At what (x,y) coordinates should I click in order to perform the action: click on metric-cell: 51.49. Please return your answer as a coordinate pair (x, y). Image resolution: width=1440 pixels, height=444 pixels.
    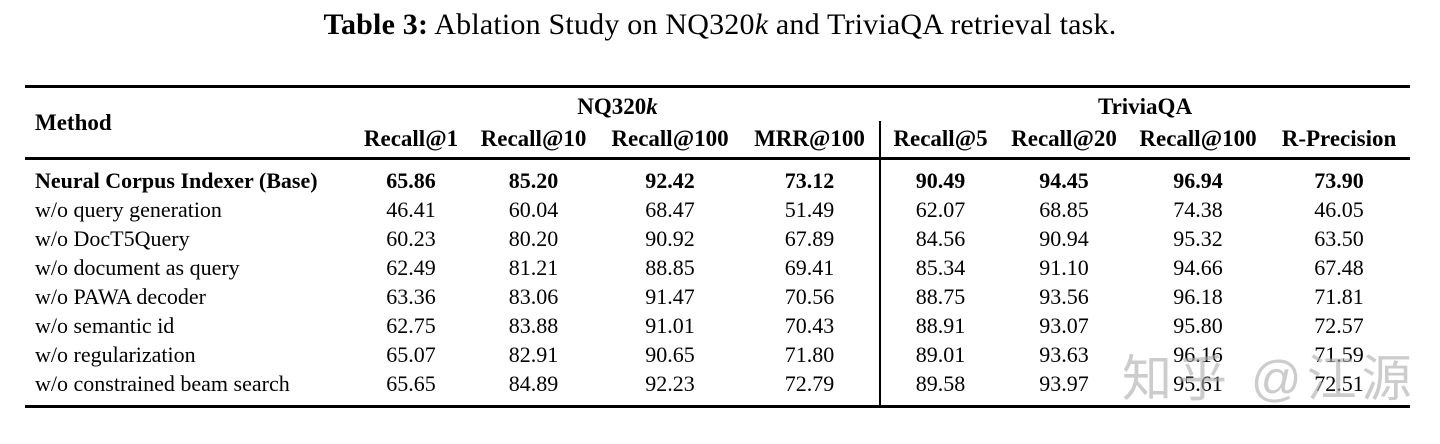
    Looking at the image, I should click on (809, 209).